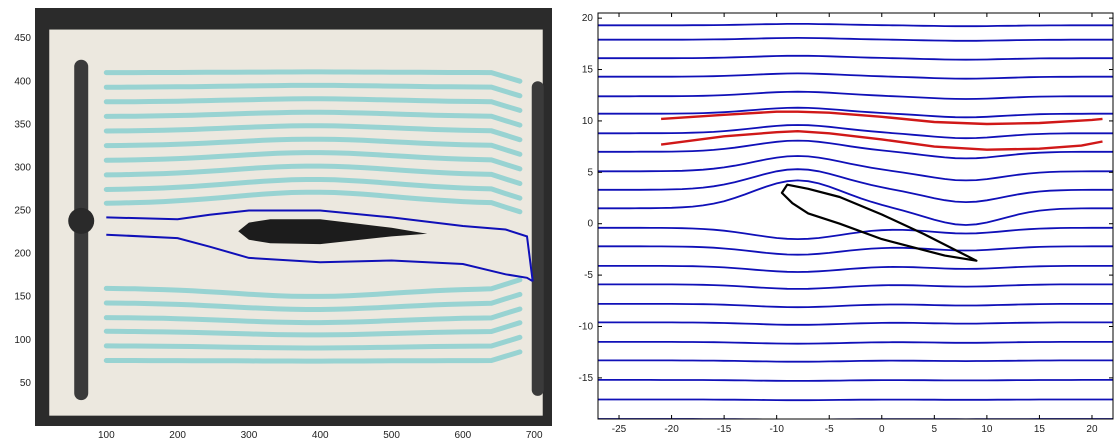  What do you see at coordinates (588, 121) in the screenshot?
I see `y-tick-label: 10` at bounding box center [588, 121].